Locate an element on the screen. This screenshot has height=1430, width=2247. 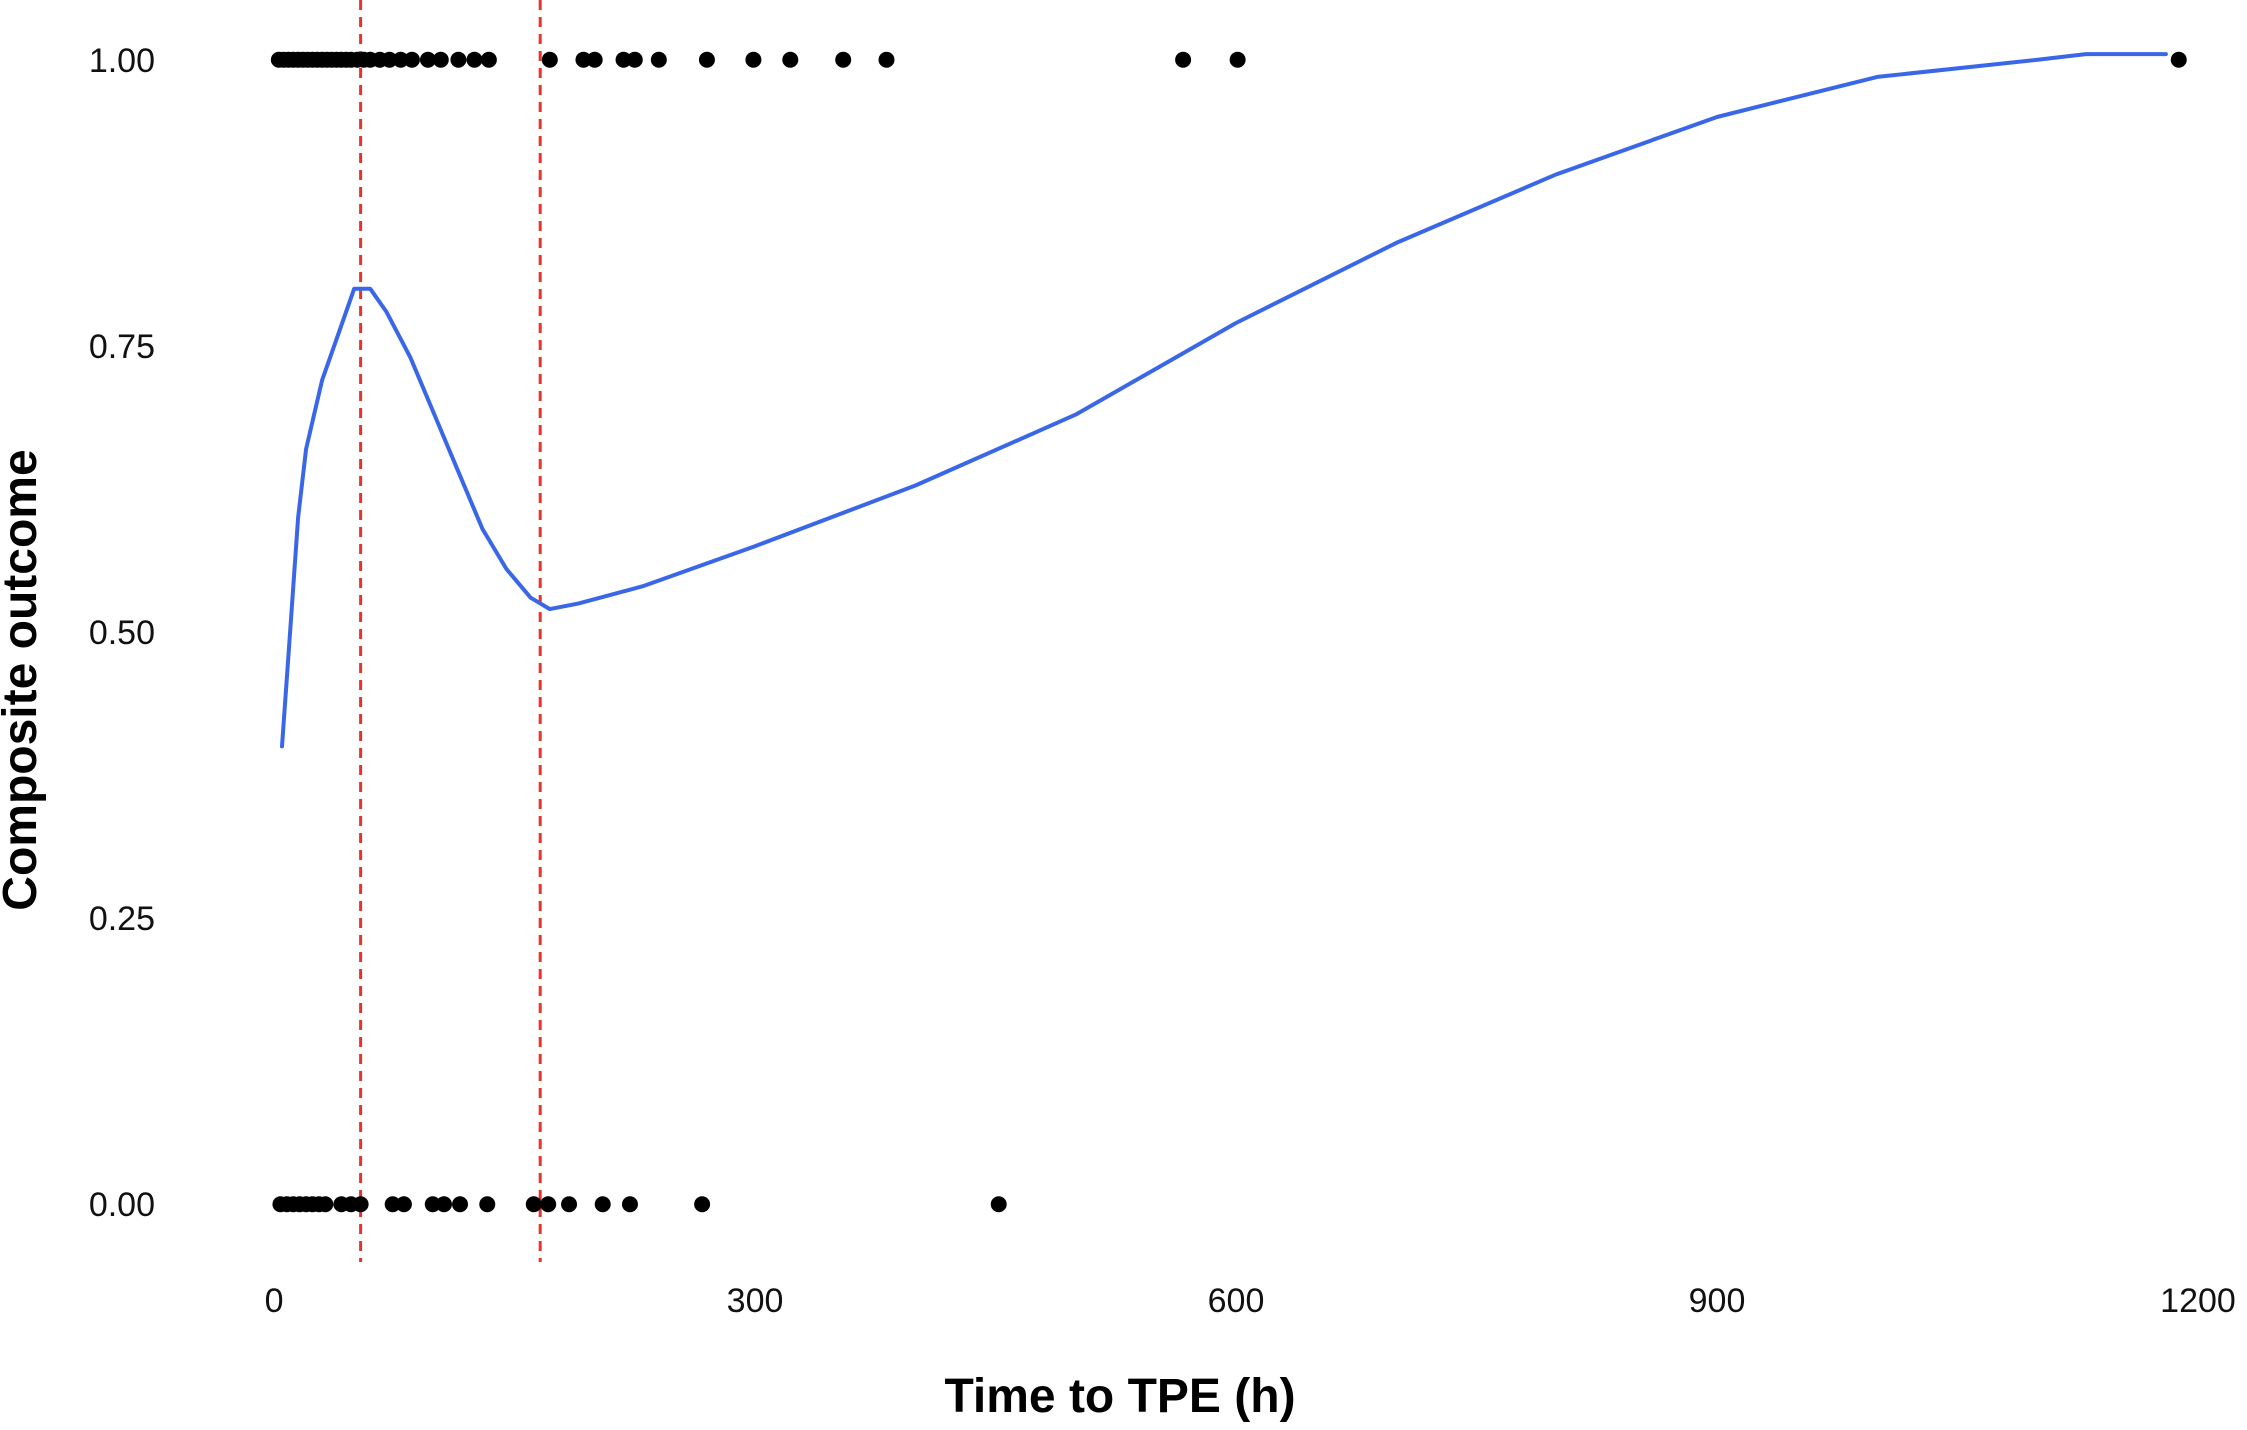
reference-lines is located at coordinates (450, 631).